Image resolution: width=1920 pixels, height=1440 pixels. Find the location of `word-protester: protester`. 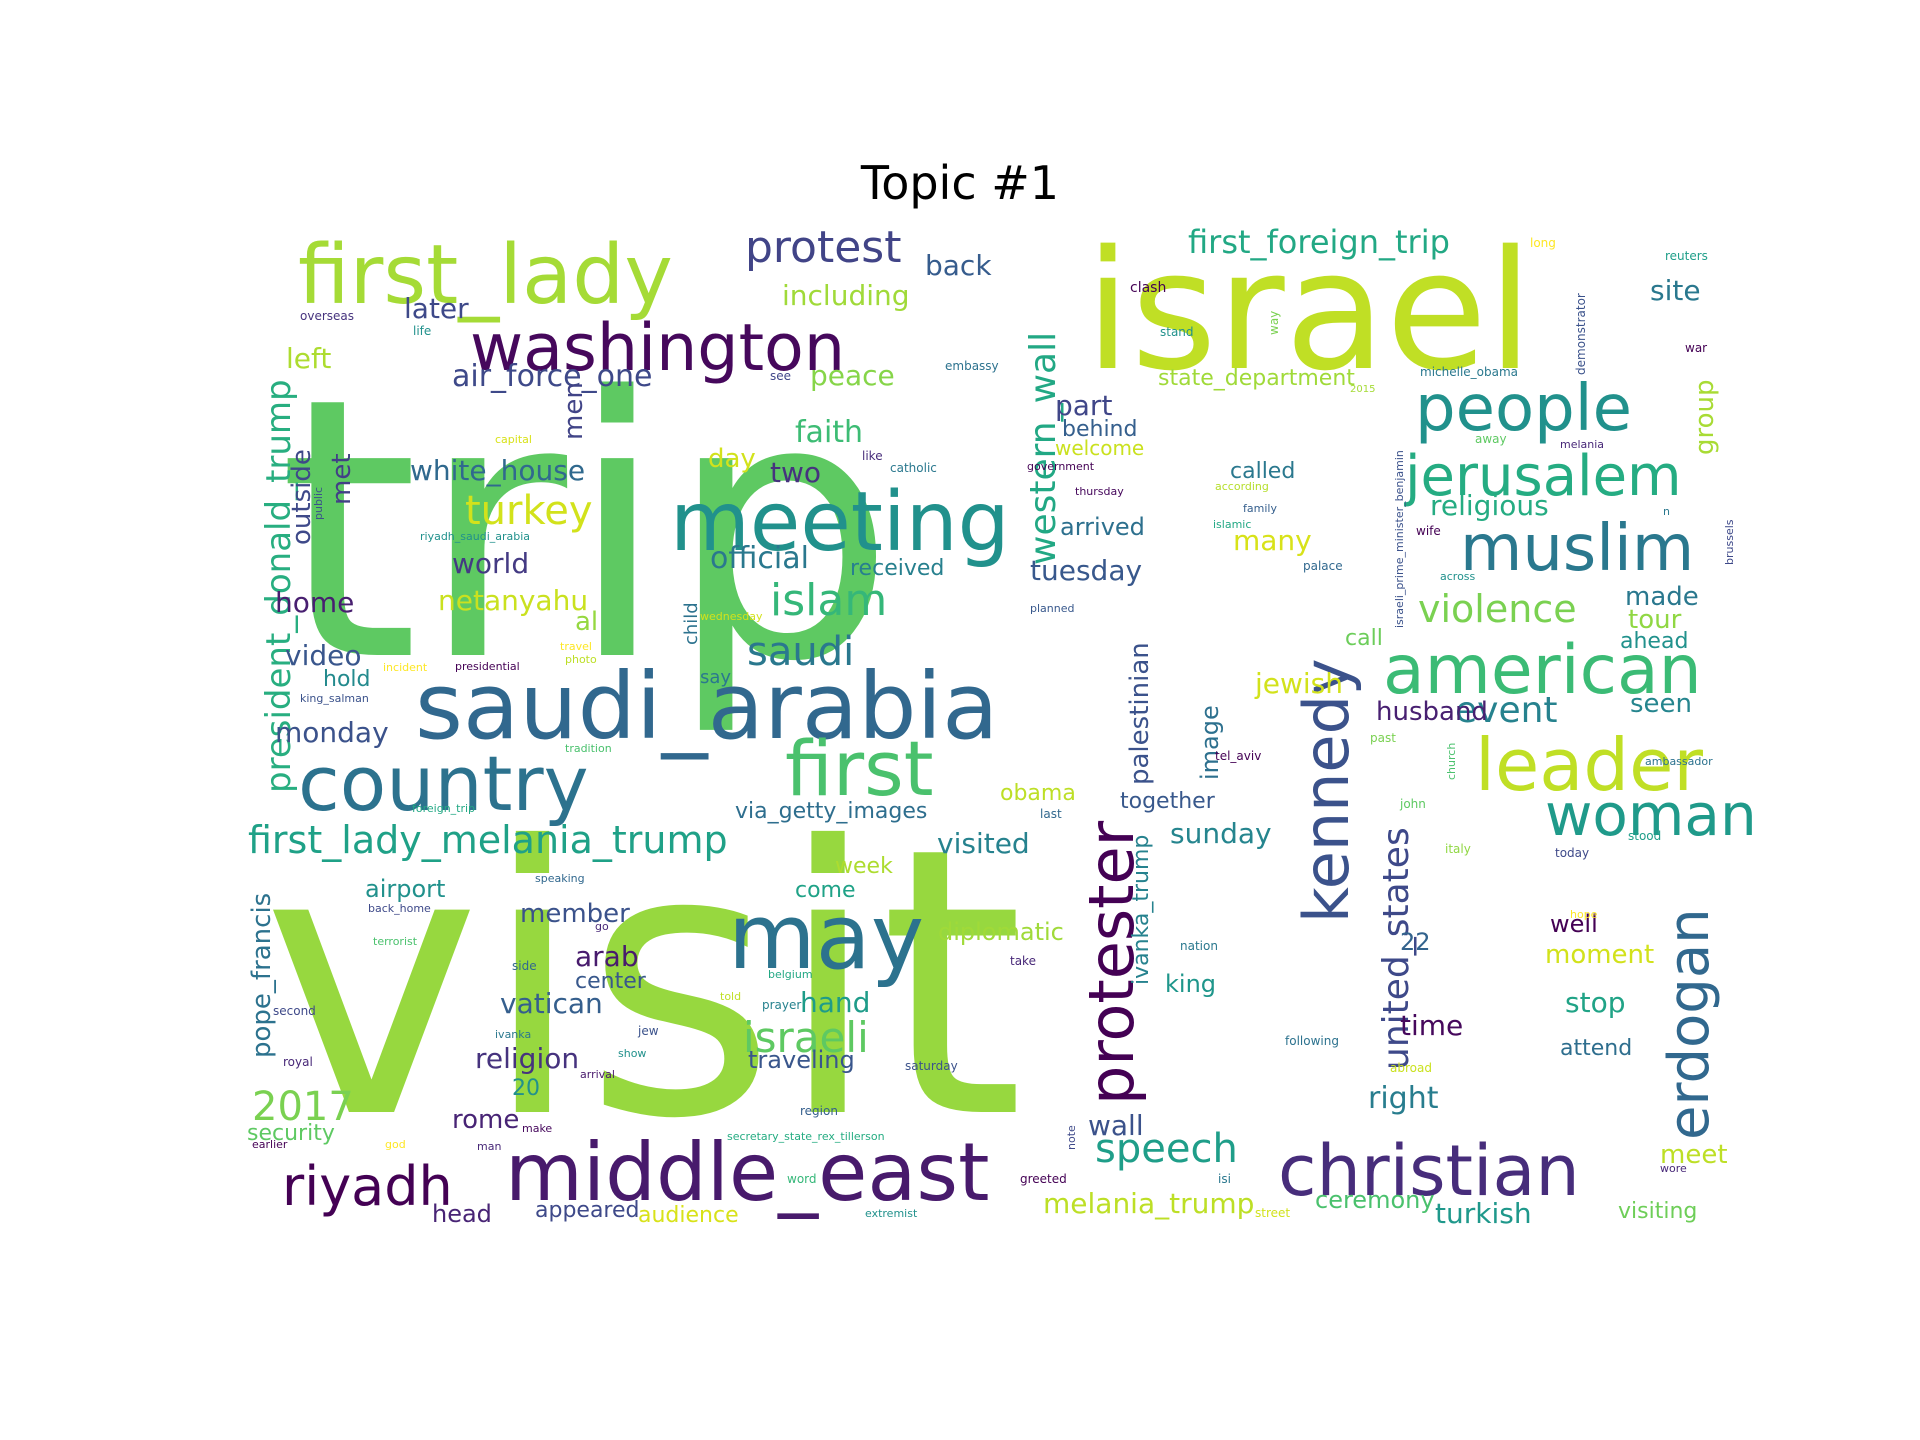

word-protester: protester is located at coordinates (1111, 962).